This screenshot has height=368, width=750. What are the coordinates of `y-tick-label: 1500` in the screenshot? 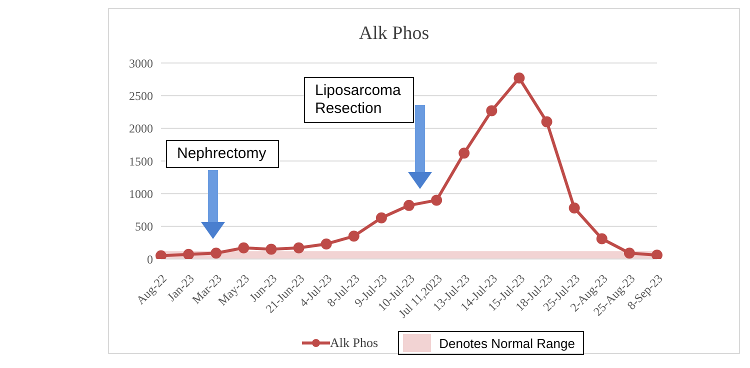 It's located at (141, 161).